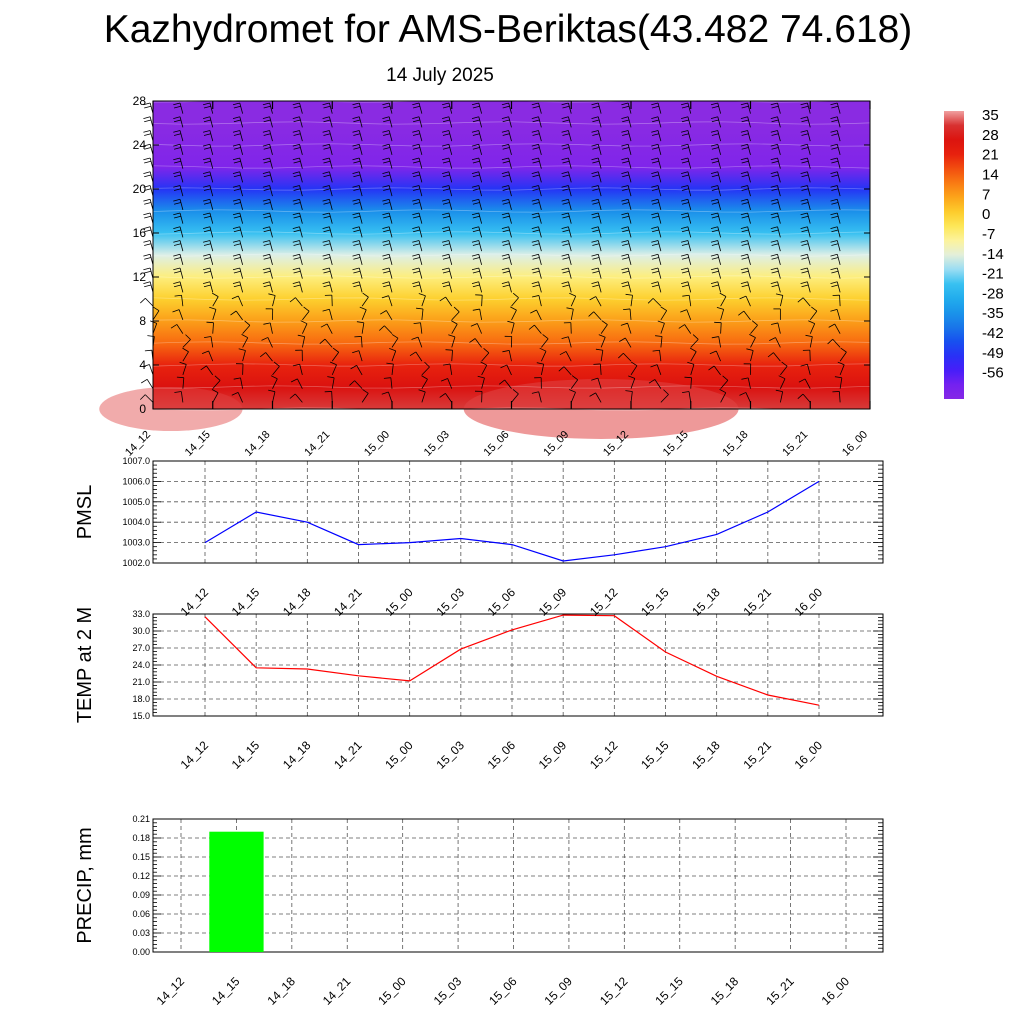 This screenshot has width=1024, height=1024. I want to click on y-tick-label: 20, so click(140, 189).